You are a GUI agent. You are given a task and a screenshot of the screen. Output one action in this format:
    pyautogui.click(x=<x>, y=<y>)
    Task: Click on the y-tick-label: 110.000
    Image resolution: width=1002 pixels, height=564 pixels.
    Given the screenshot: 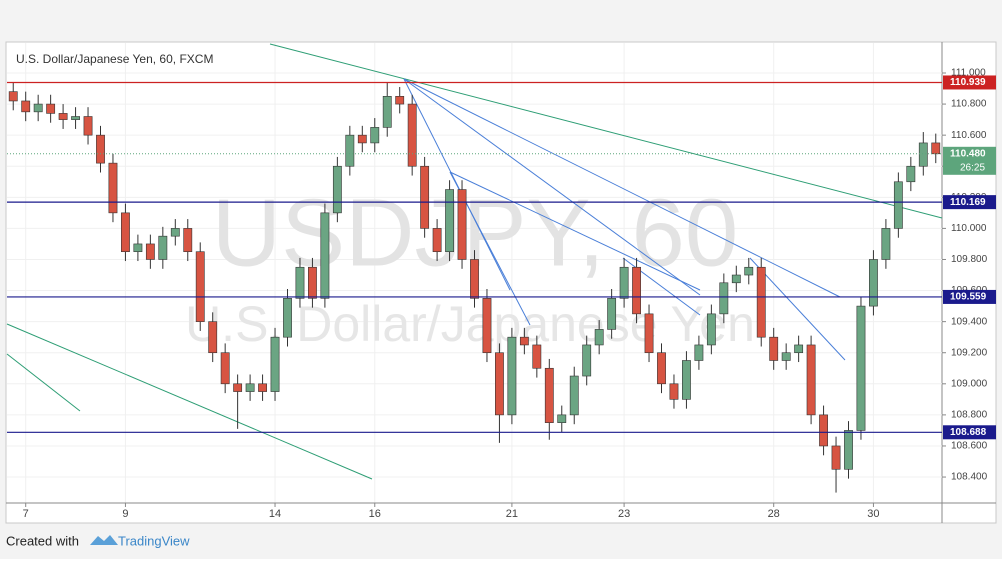 What is the action you would take?
    pyautogui.click(x=969, y=228)
    